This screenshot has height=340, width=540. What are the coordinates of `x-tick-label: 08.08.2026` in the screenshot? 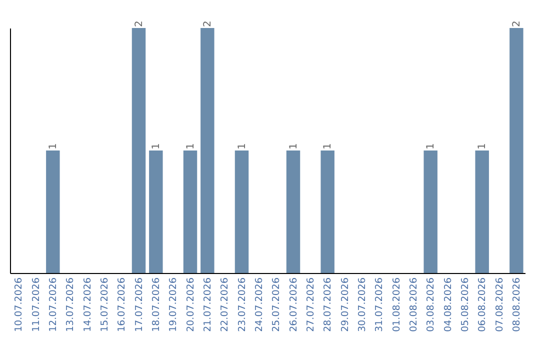 It's located at (516, 305).